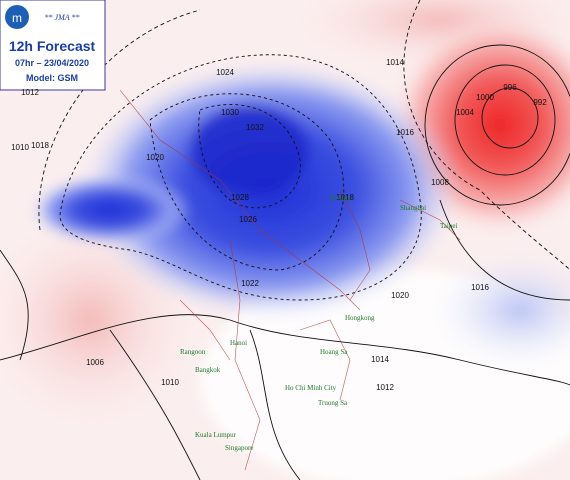 Image resolution: width=570 pixels, height=480 pixels. I want to click on city-label: Beijing, so click(340, 198).